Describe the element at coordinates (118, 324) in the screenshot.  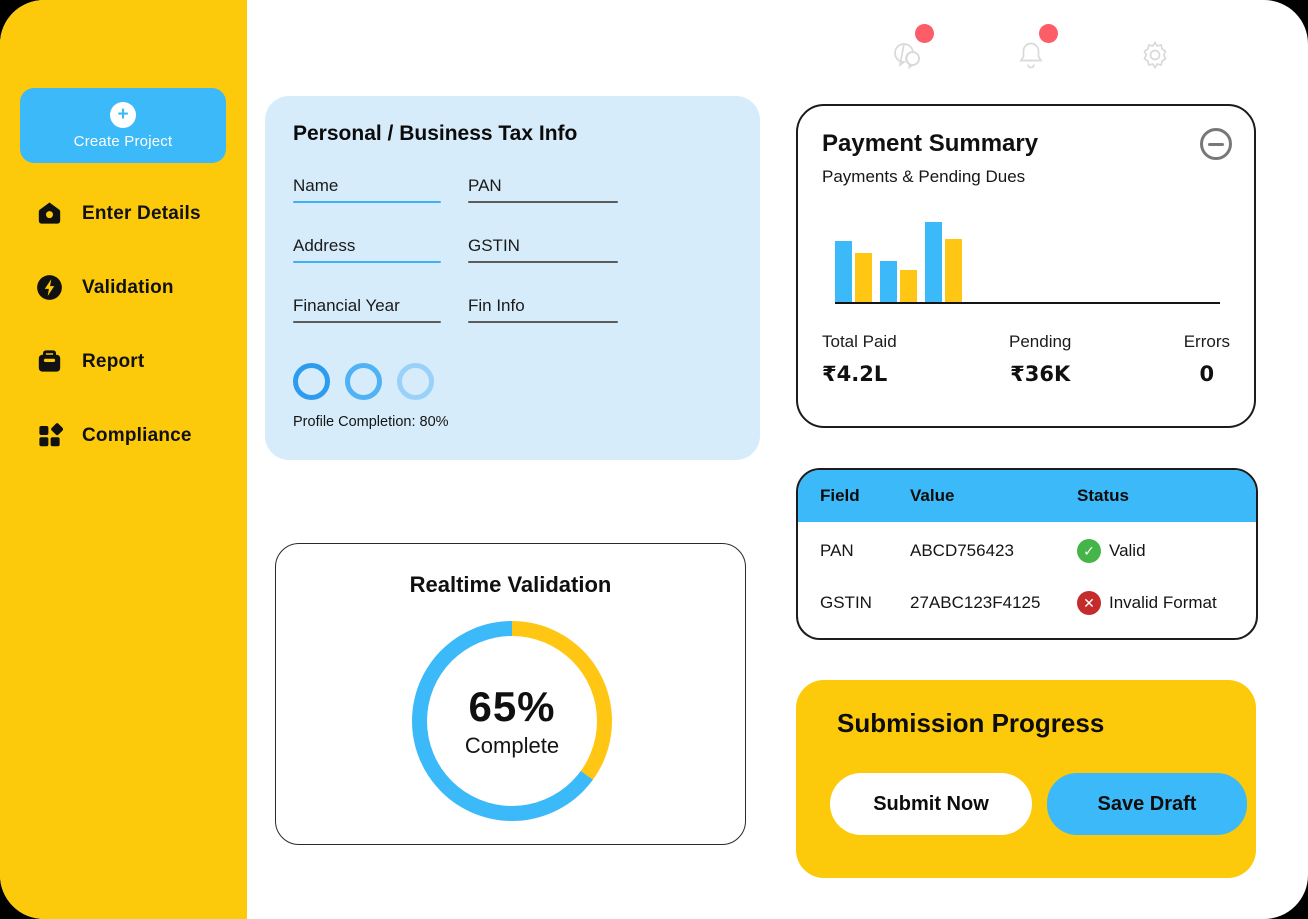
I see `sidebar-nav: Enter Details Validation Report` at that location.